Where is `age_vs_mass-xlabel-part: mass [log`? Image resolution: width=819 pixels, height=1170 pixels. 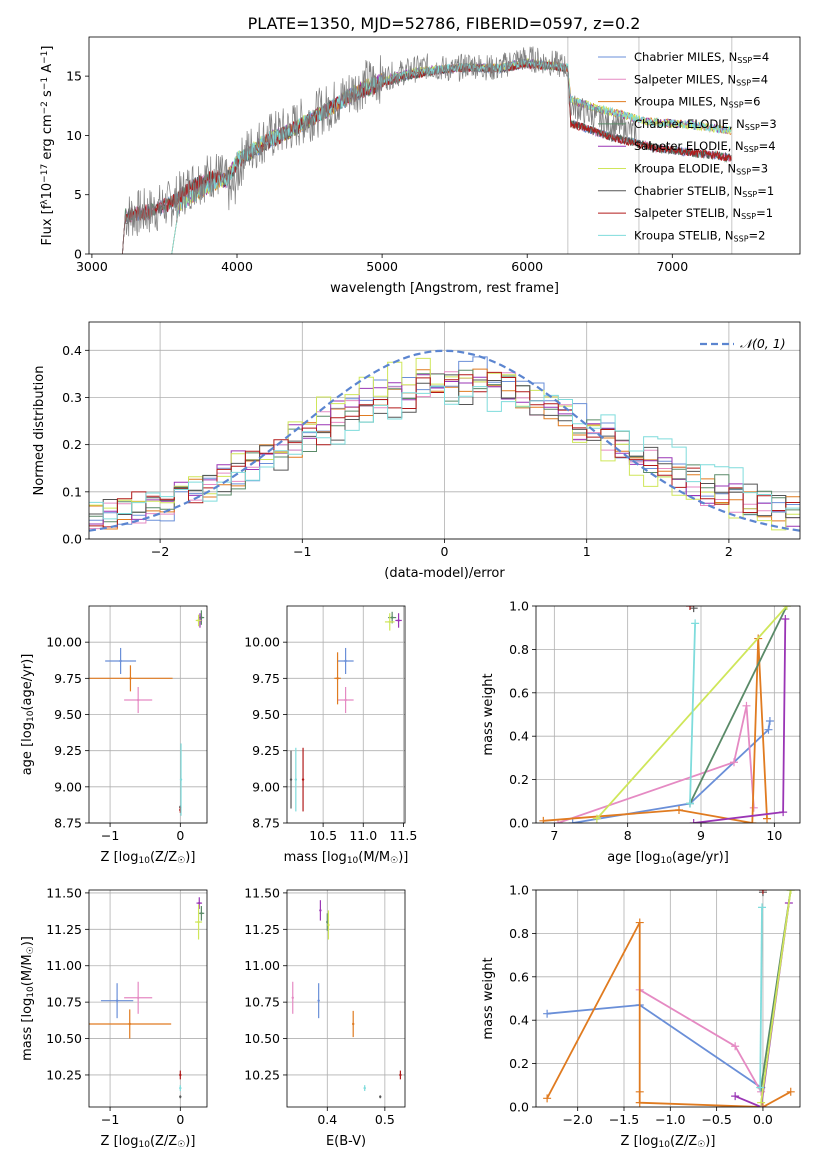
age_vs_mass-xlabel-part: mass [log is located at coordinates (315, 857).